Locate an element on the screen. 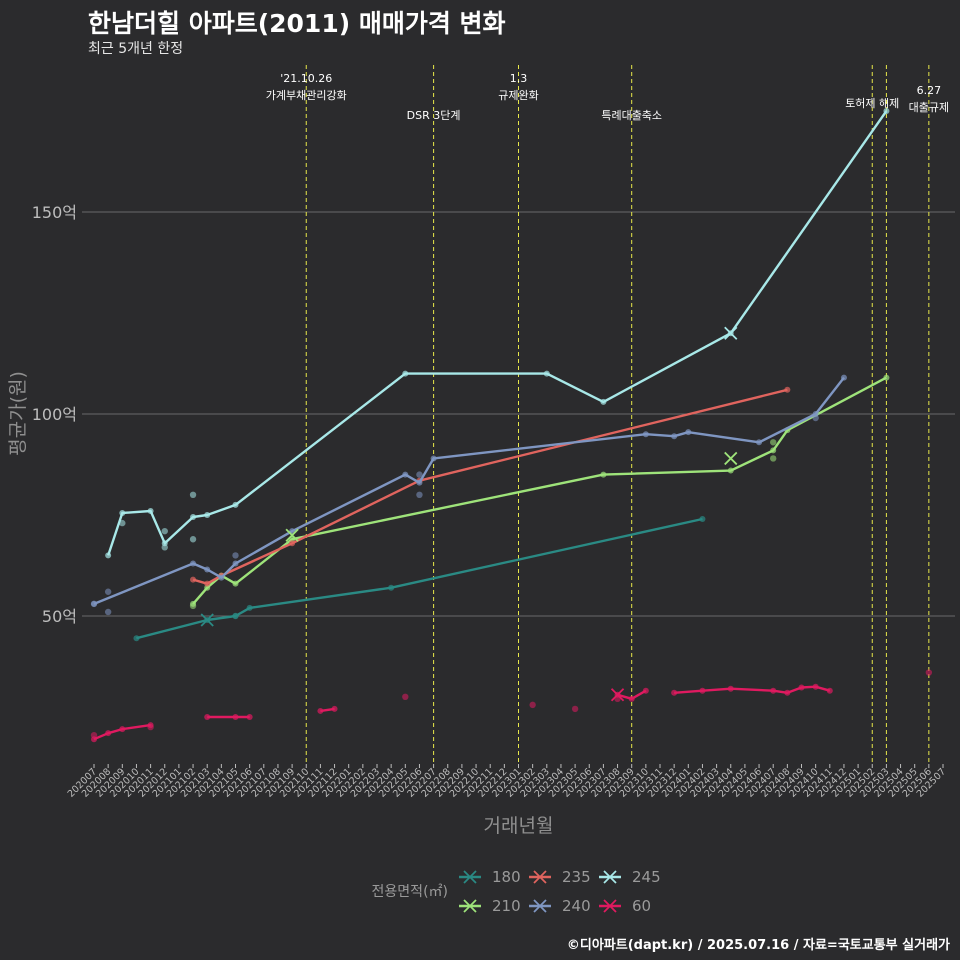 This screenshot has height=960, width=960. legend-item: 210 is located at coordinates (490, 906).